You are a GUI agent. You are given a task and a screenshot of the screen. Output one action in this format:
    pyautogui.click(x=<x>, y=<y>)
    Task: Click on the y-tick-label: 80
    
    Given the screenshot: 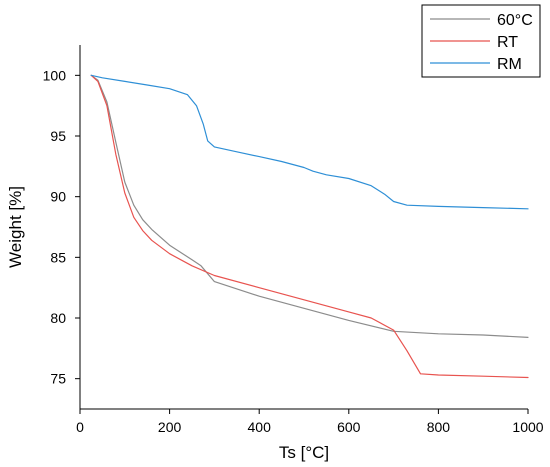 What is the action you would take?
    pyautogui.click(x=58, y=318)
    